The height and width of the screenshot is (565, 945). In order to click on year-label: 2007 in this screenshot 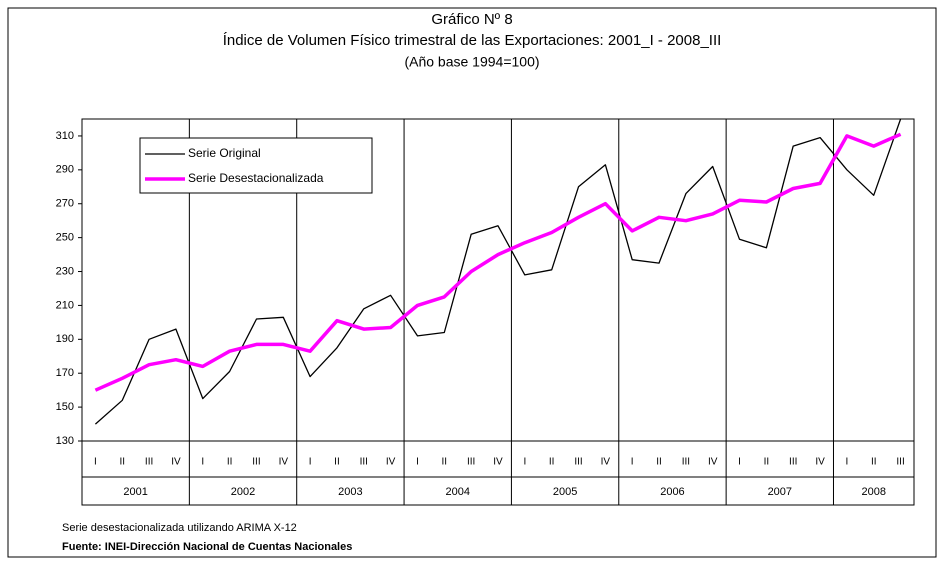, I will do `click(780, 492)`.